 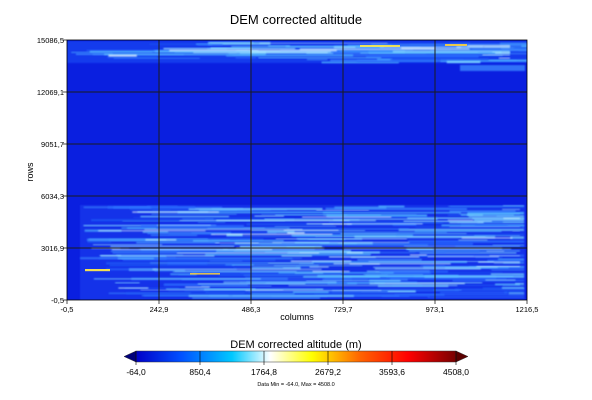 I want to click on terrain-highlight, so click(x=456, y=45).